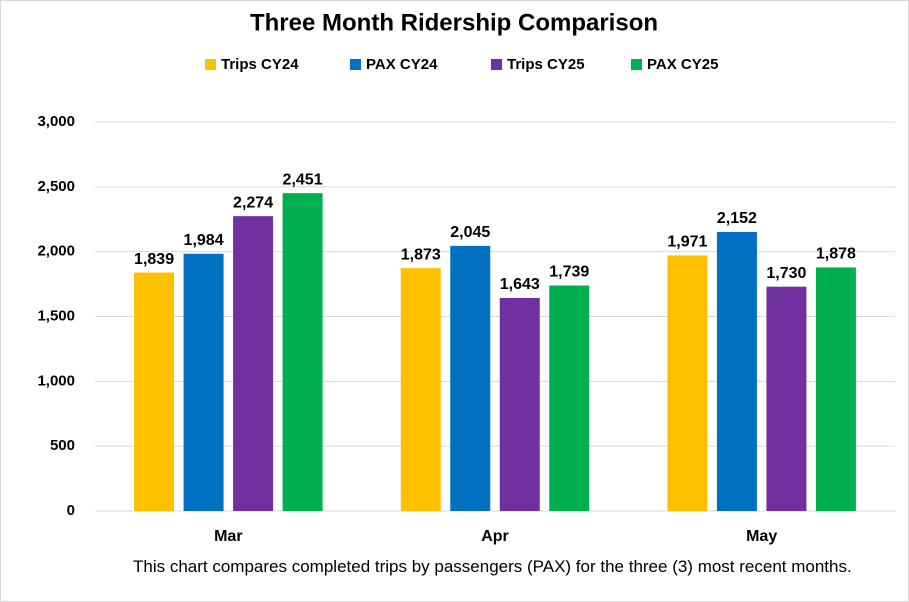  What do you see at coordinates (546, 64) in the screenshot?
I see `legend-label: Trips CY25` at bounding box center [546, 64].